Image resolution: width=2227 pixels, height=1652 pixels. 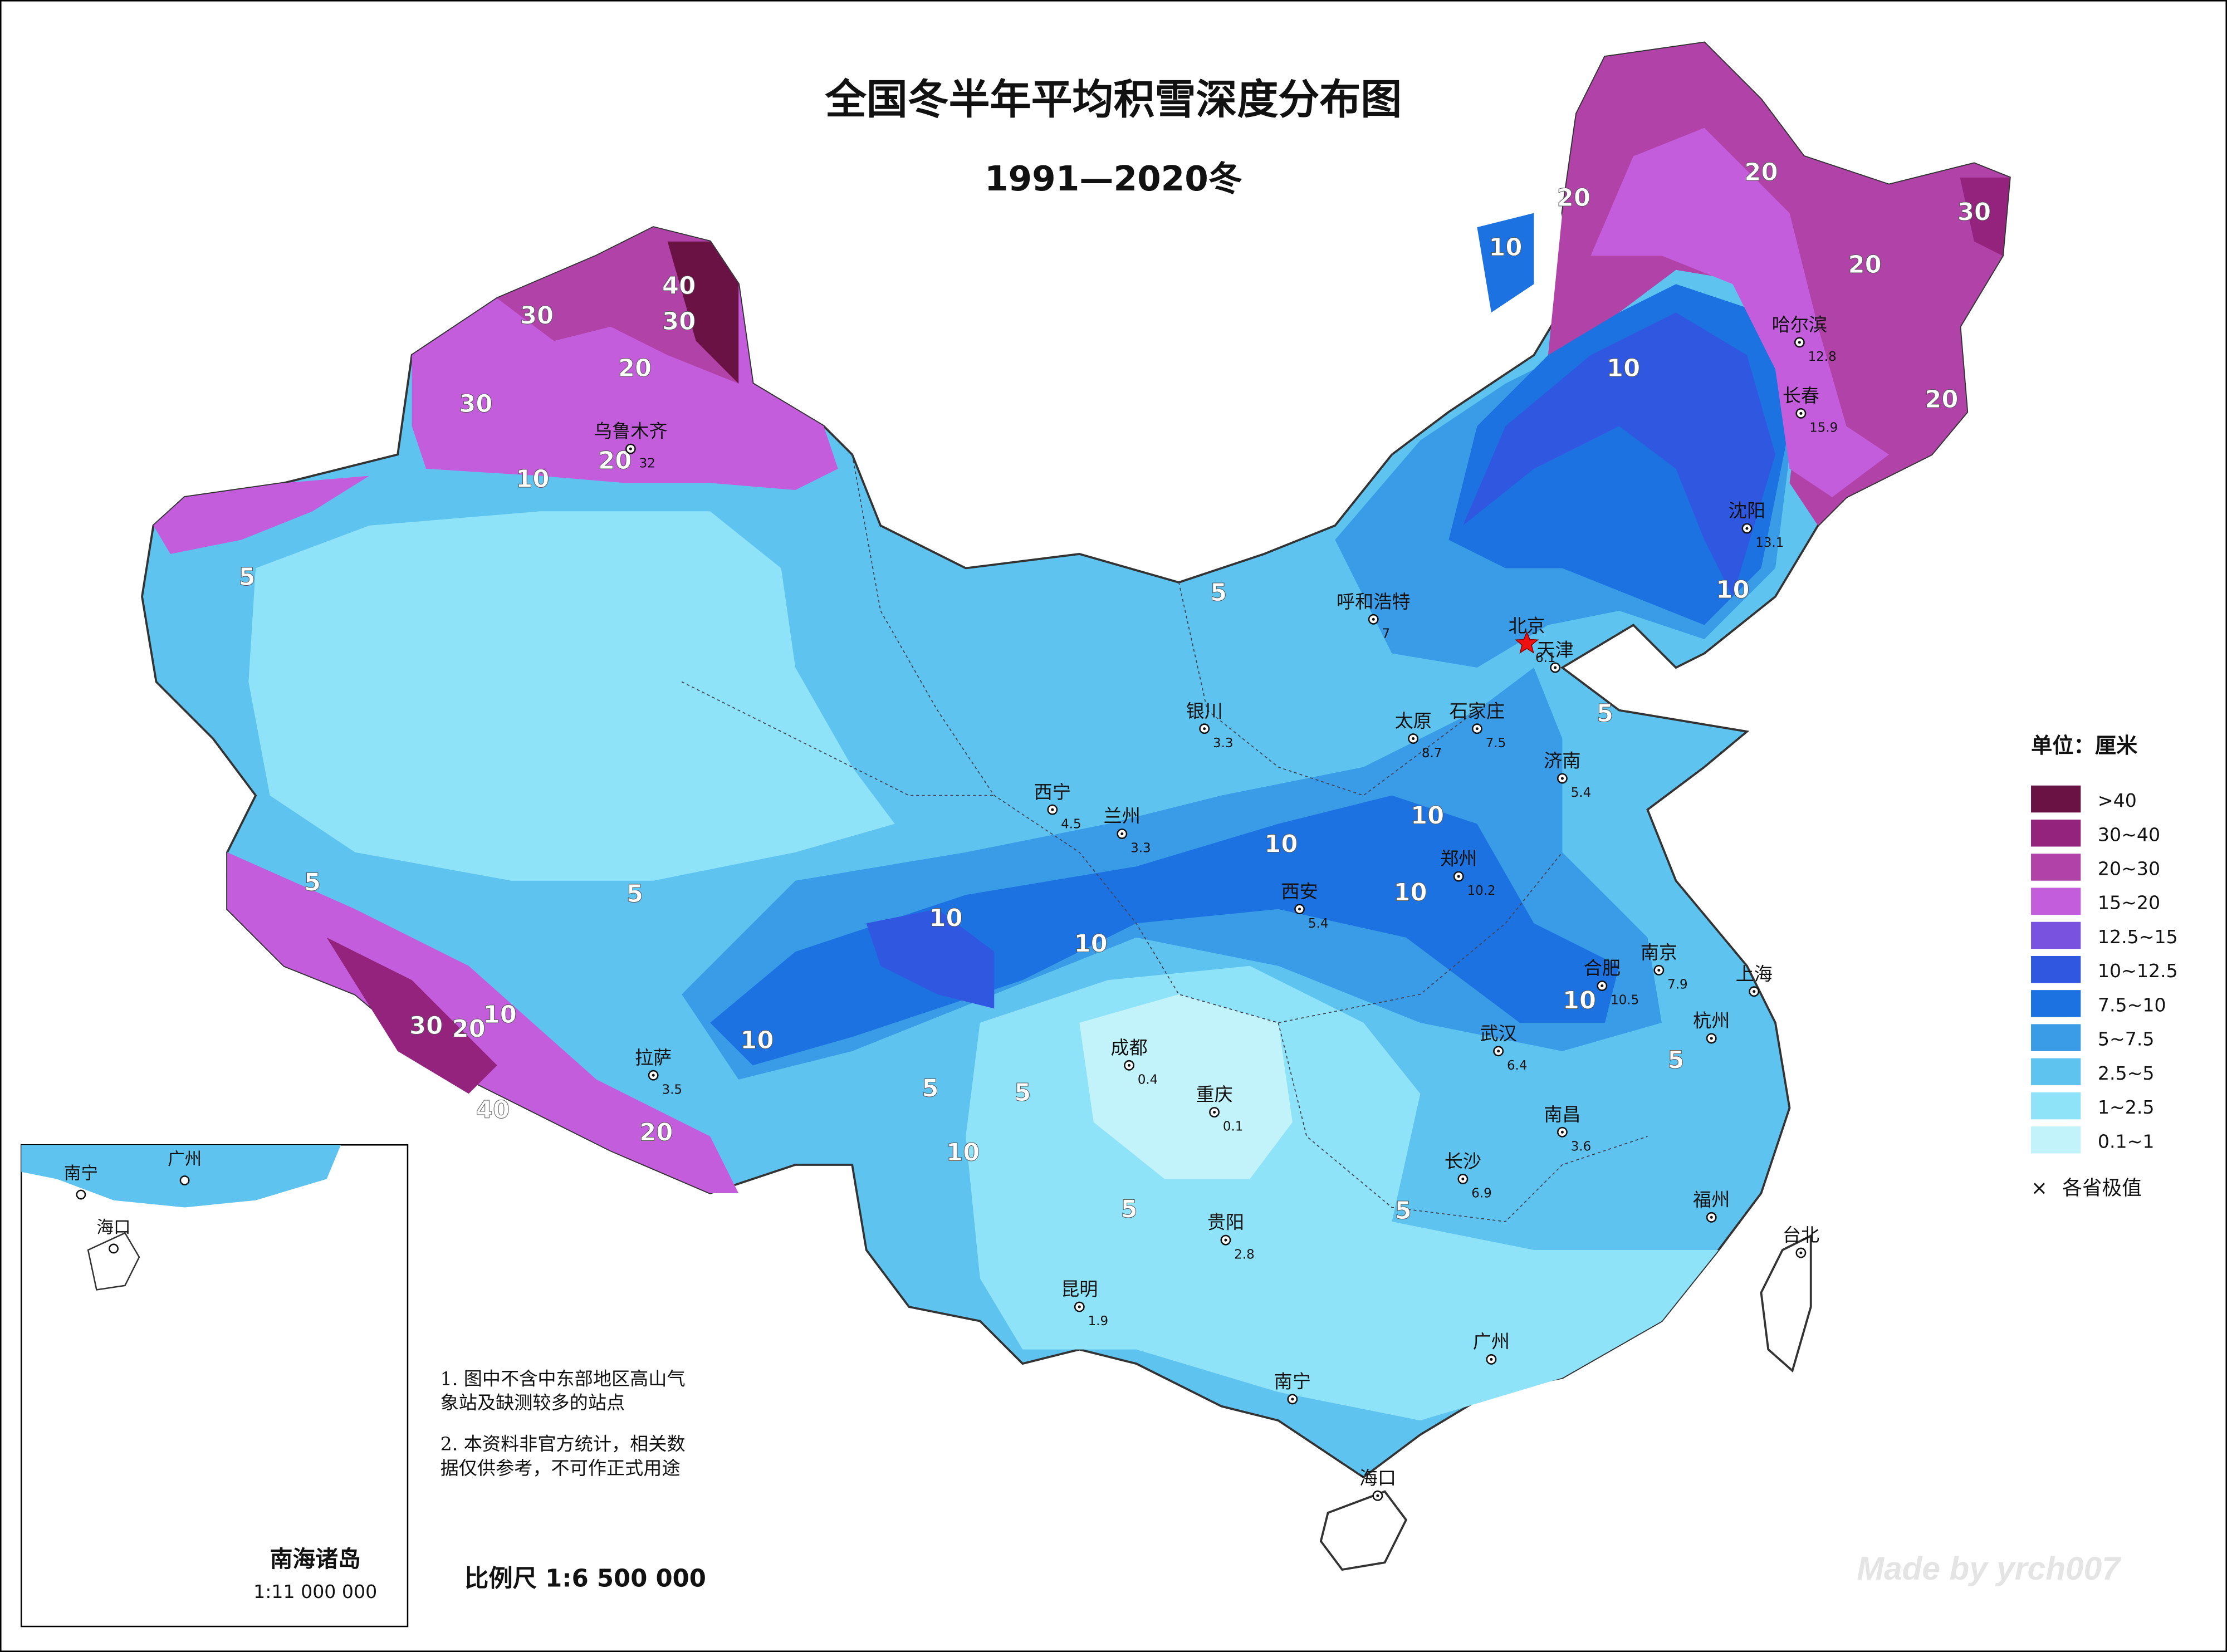 What do you see at coordinates (1823, 428) in the screenshot?
I see `city-value: 15.9` at bounding box center [1823, 428].